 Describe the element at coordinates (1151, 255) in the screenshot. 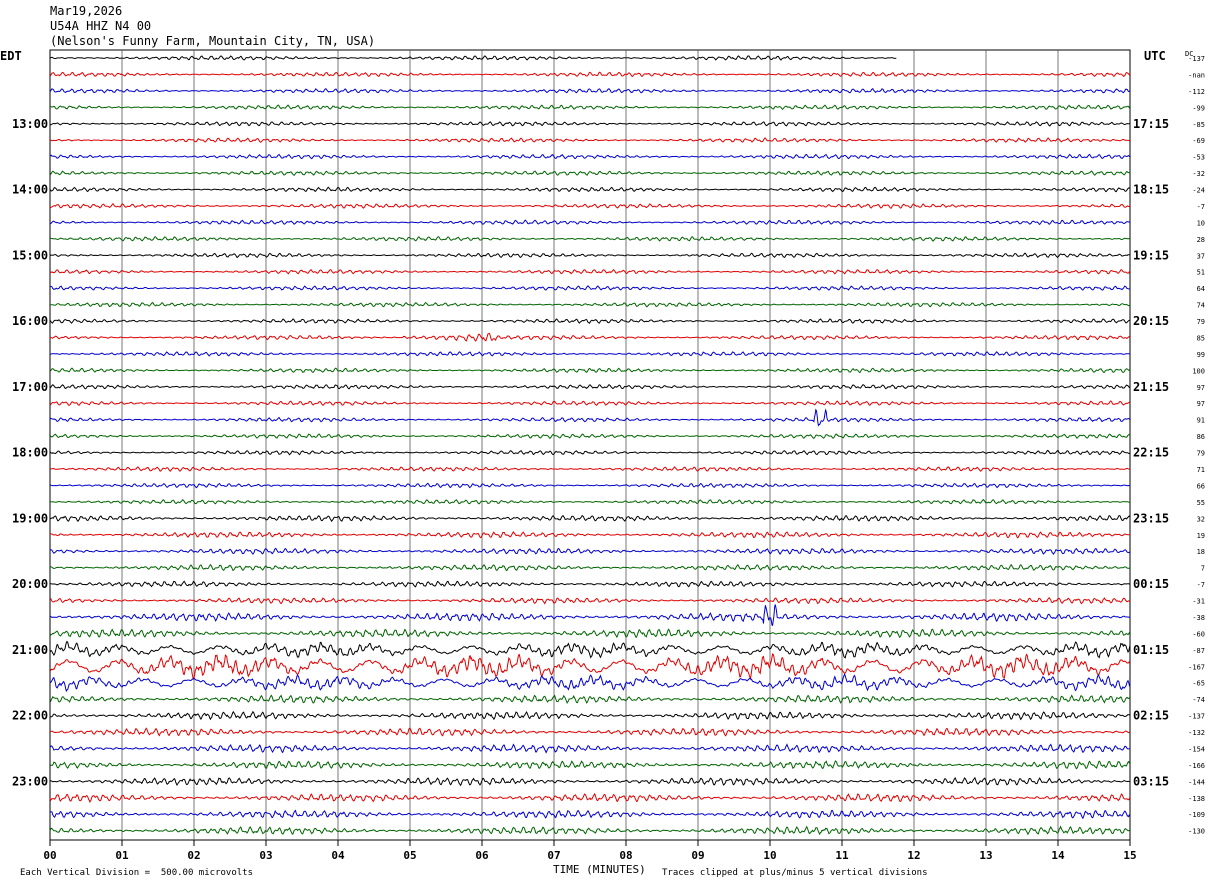

I see `right-hour-label: 19:15` at that location.